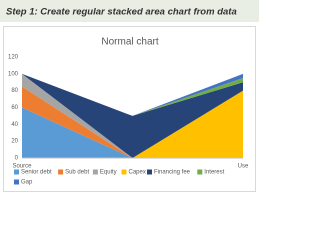 This screenshot has width=320, height=240. What do you see at coordinates (108, 173) in the screenshot?
I see `legend-label: Equity` at bounding box center [108, 173].